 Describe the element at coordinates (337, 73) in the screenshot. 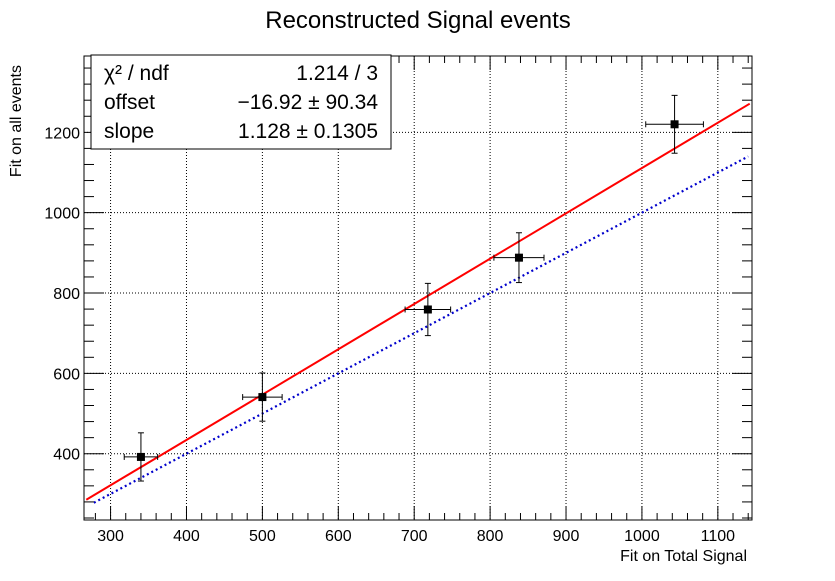

I see `stats-value-chi2: 1.214 / 3` at that location.